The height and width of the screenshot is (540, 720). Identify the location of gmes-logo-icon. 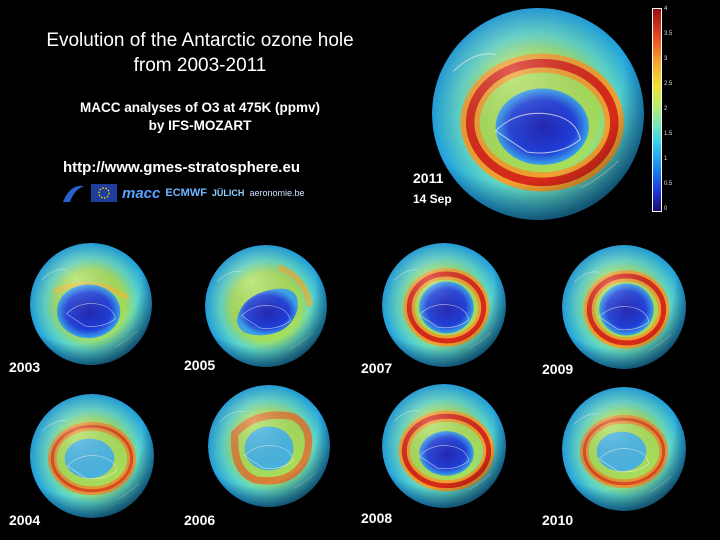
(73, 193).